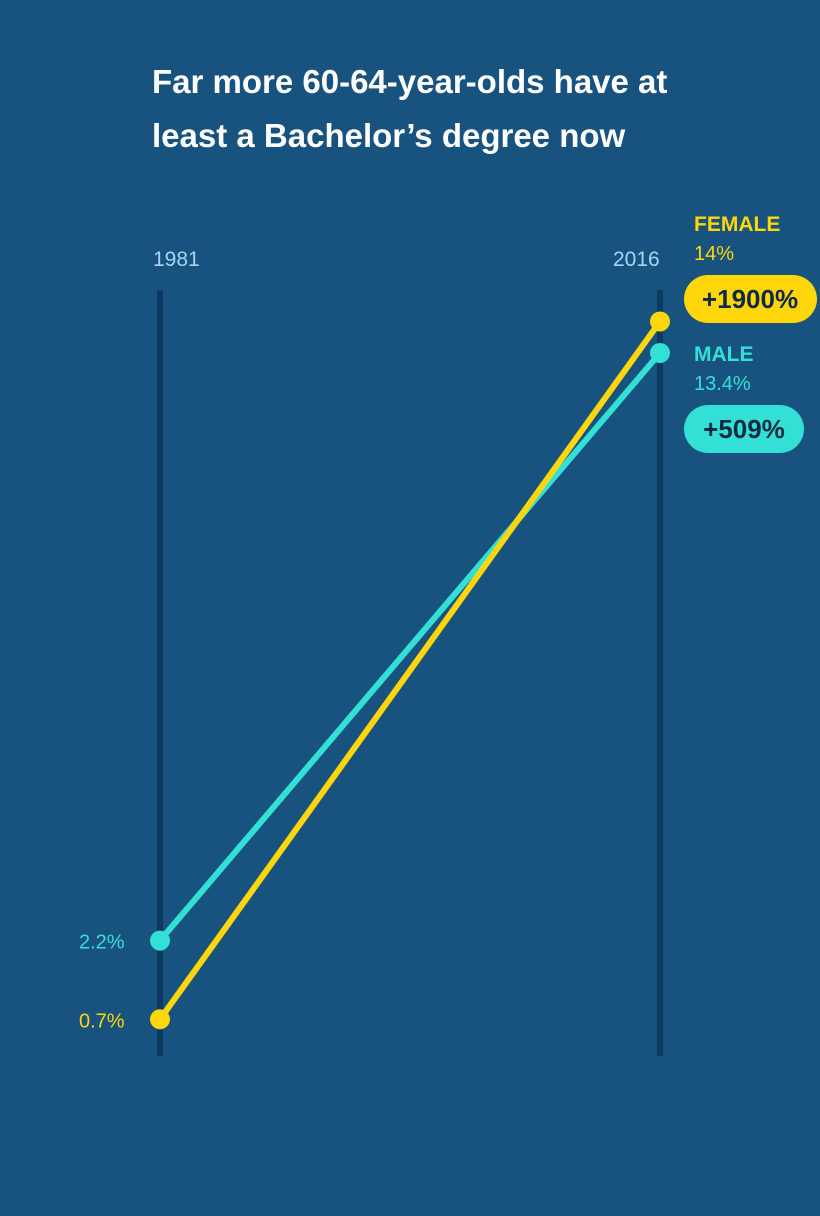 The width and height of the screenshot is (820, 1216). Describe the element at coordinates (102, 943) in the screenshot. I see `start-value-label-male: 2.2%` at that location.